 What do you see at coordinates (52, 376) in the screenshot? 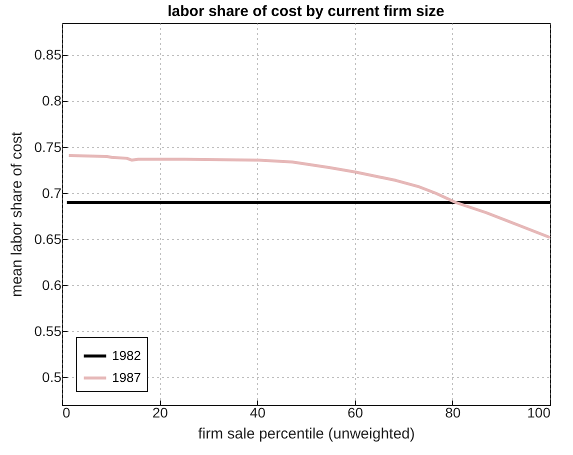
I see `y-tick-label: 0.5` at bounding box center [52, 376].